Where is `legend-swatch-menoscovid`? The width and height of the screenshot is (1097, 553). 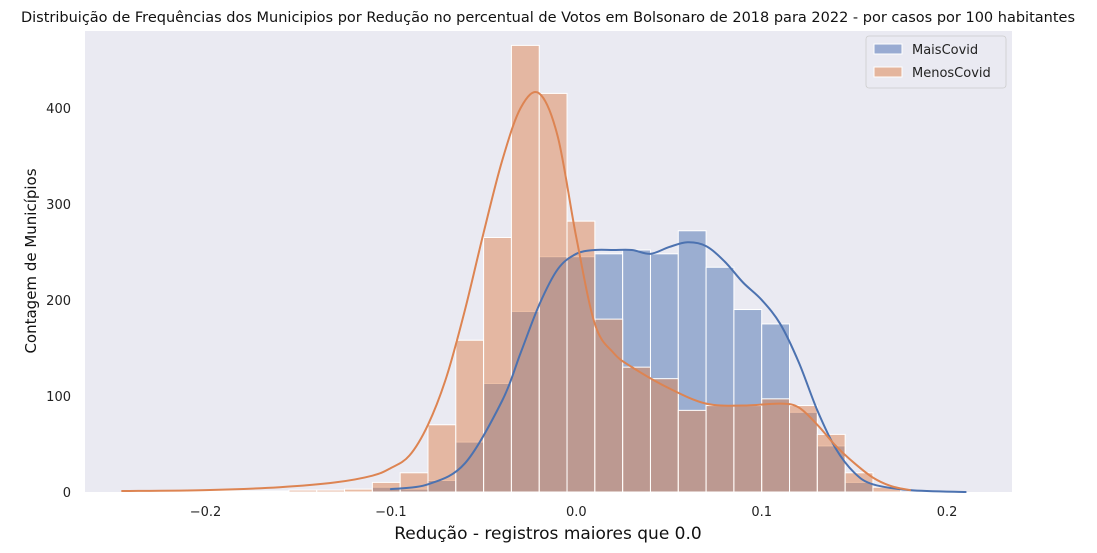
legend-swatch-menoscovid is located at coordinates (888, 72).